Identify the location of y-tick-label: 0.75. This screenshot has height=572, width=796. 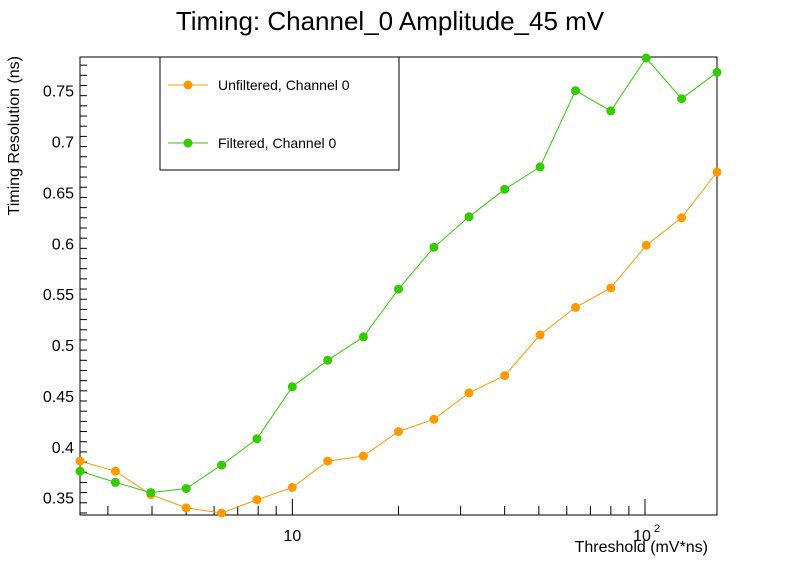
(58, 92).